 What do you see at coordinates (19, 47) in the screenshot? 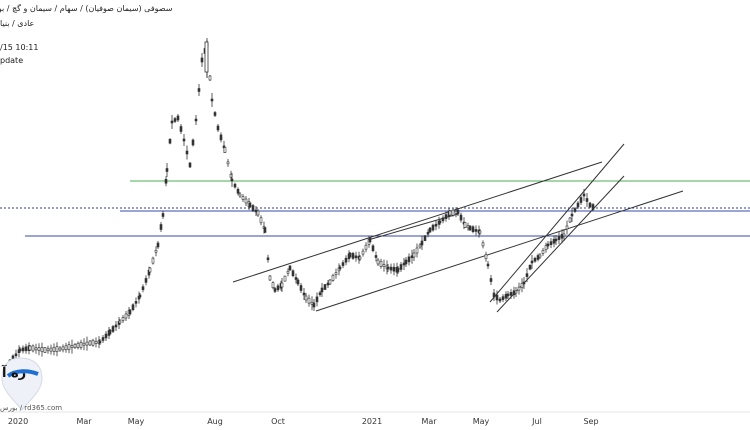
I see `datetime-label: /15 10:11` at bounding box center [19, 47].